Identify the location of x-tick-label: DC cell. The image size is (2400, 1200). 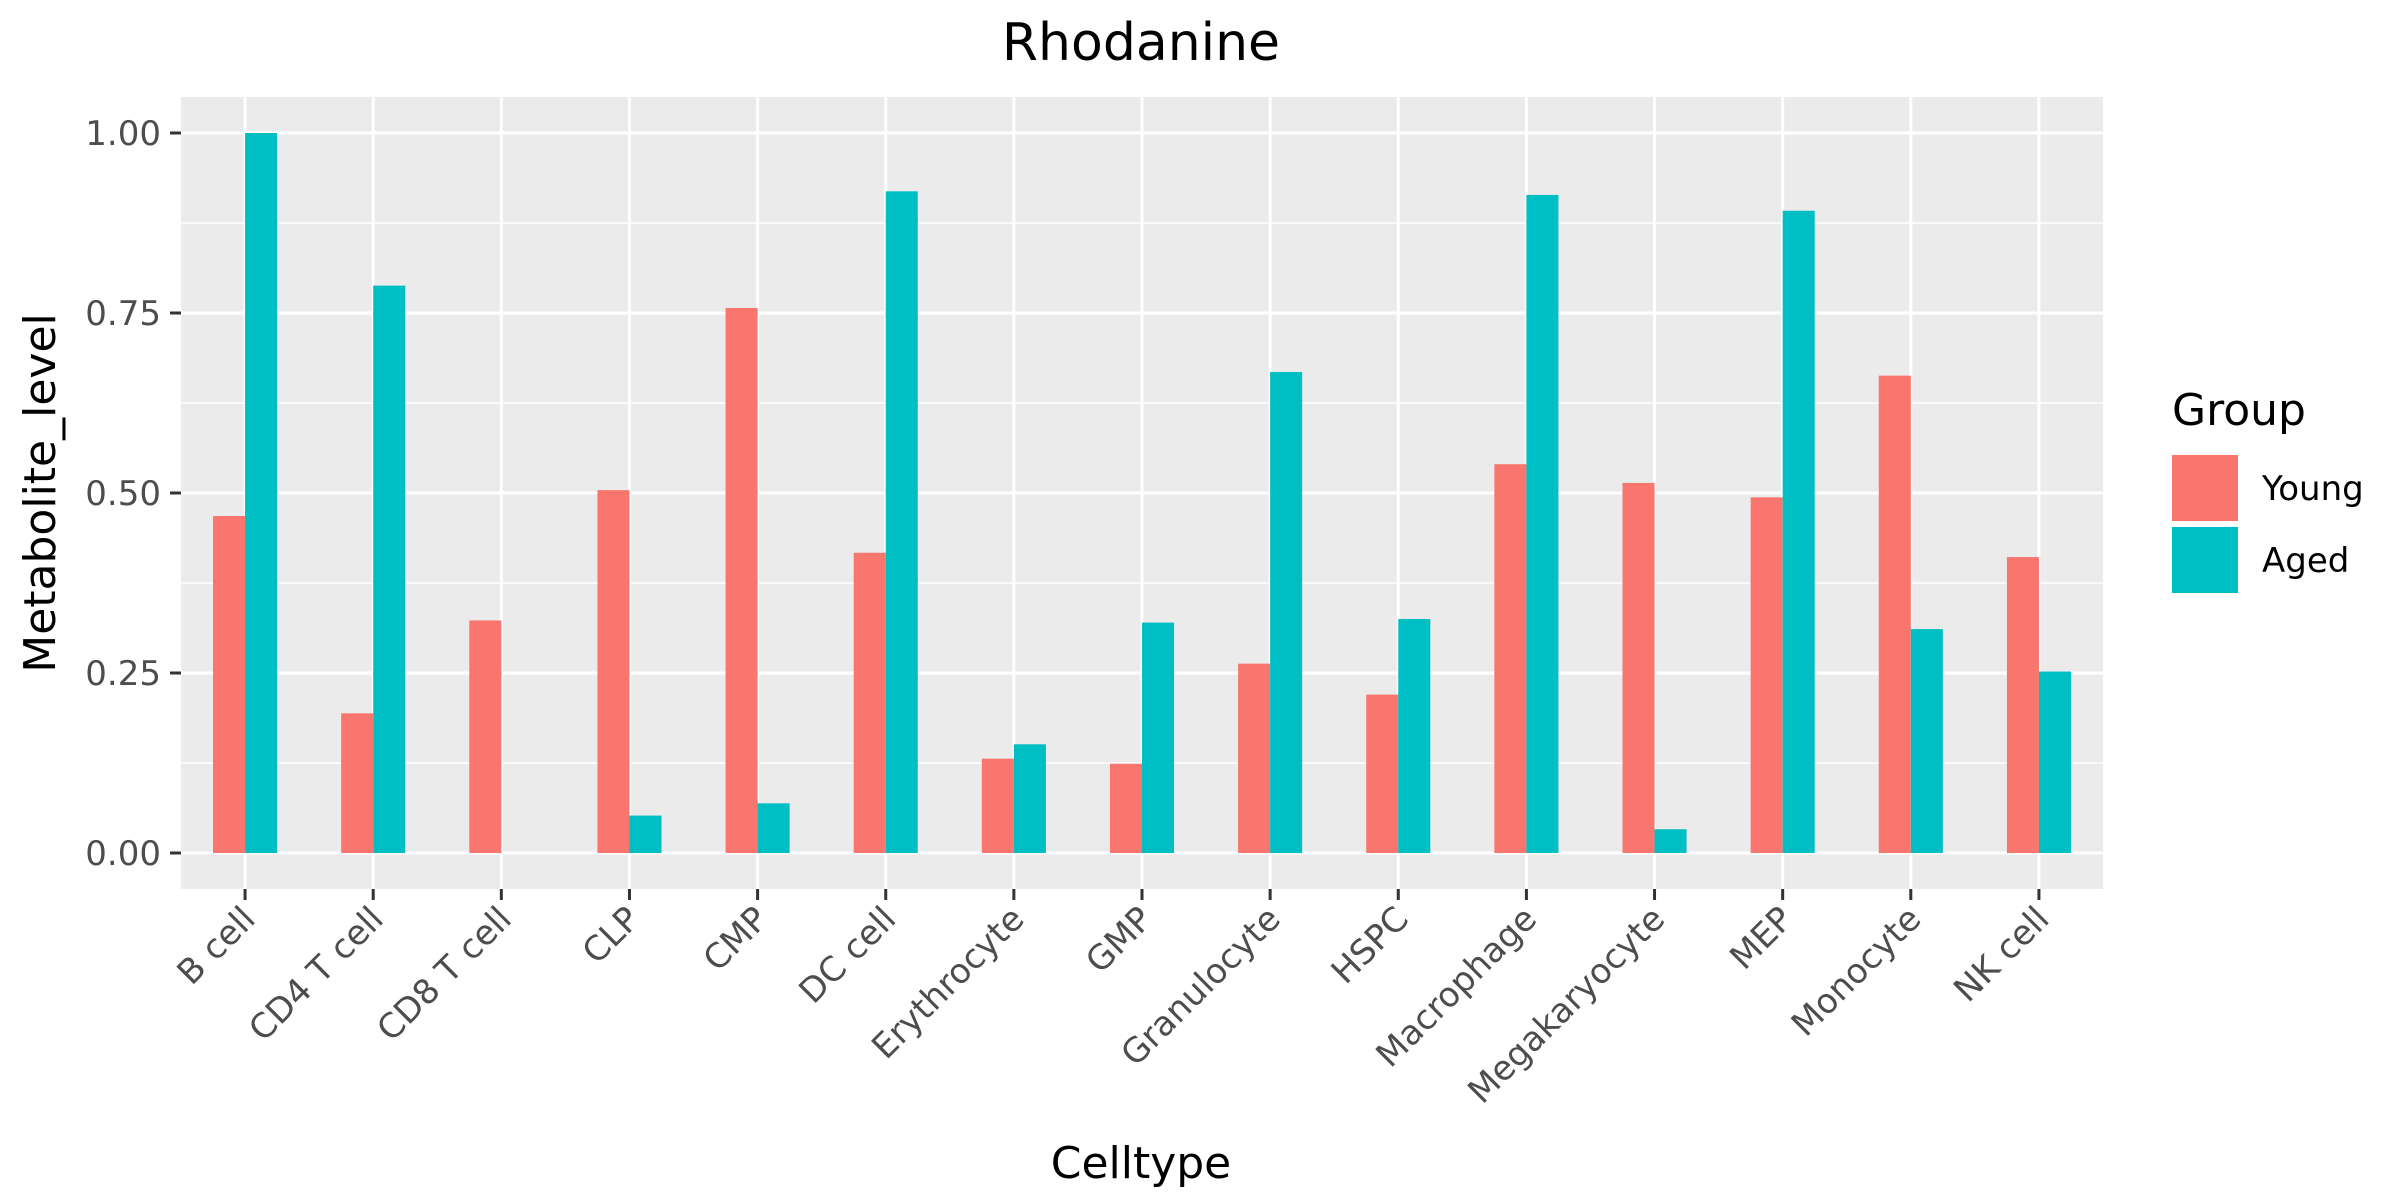
(848, 955).